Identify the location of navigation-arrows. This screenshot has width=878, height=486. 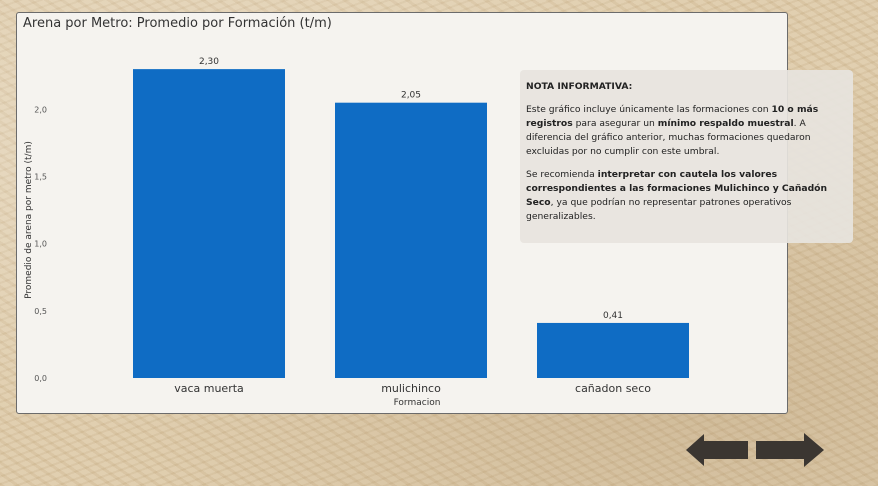
(756, 452).